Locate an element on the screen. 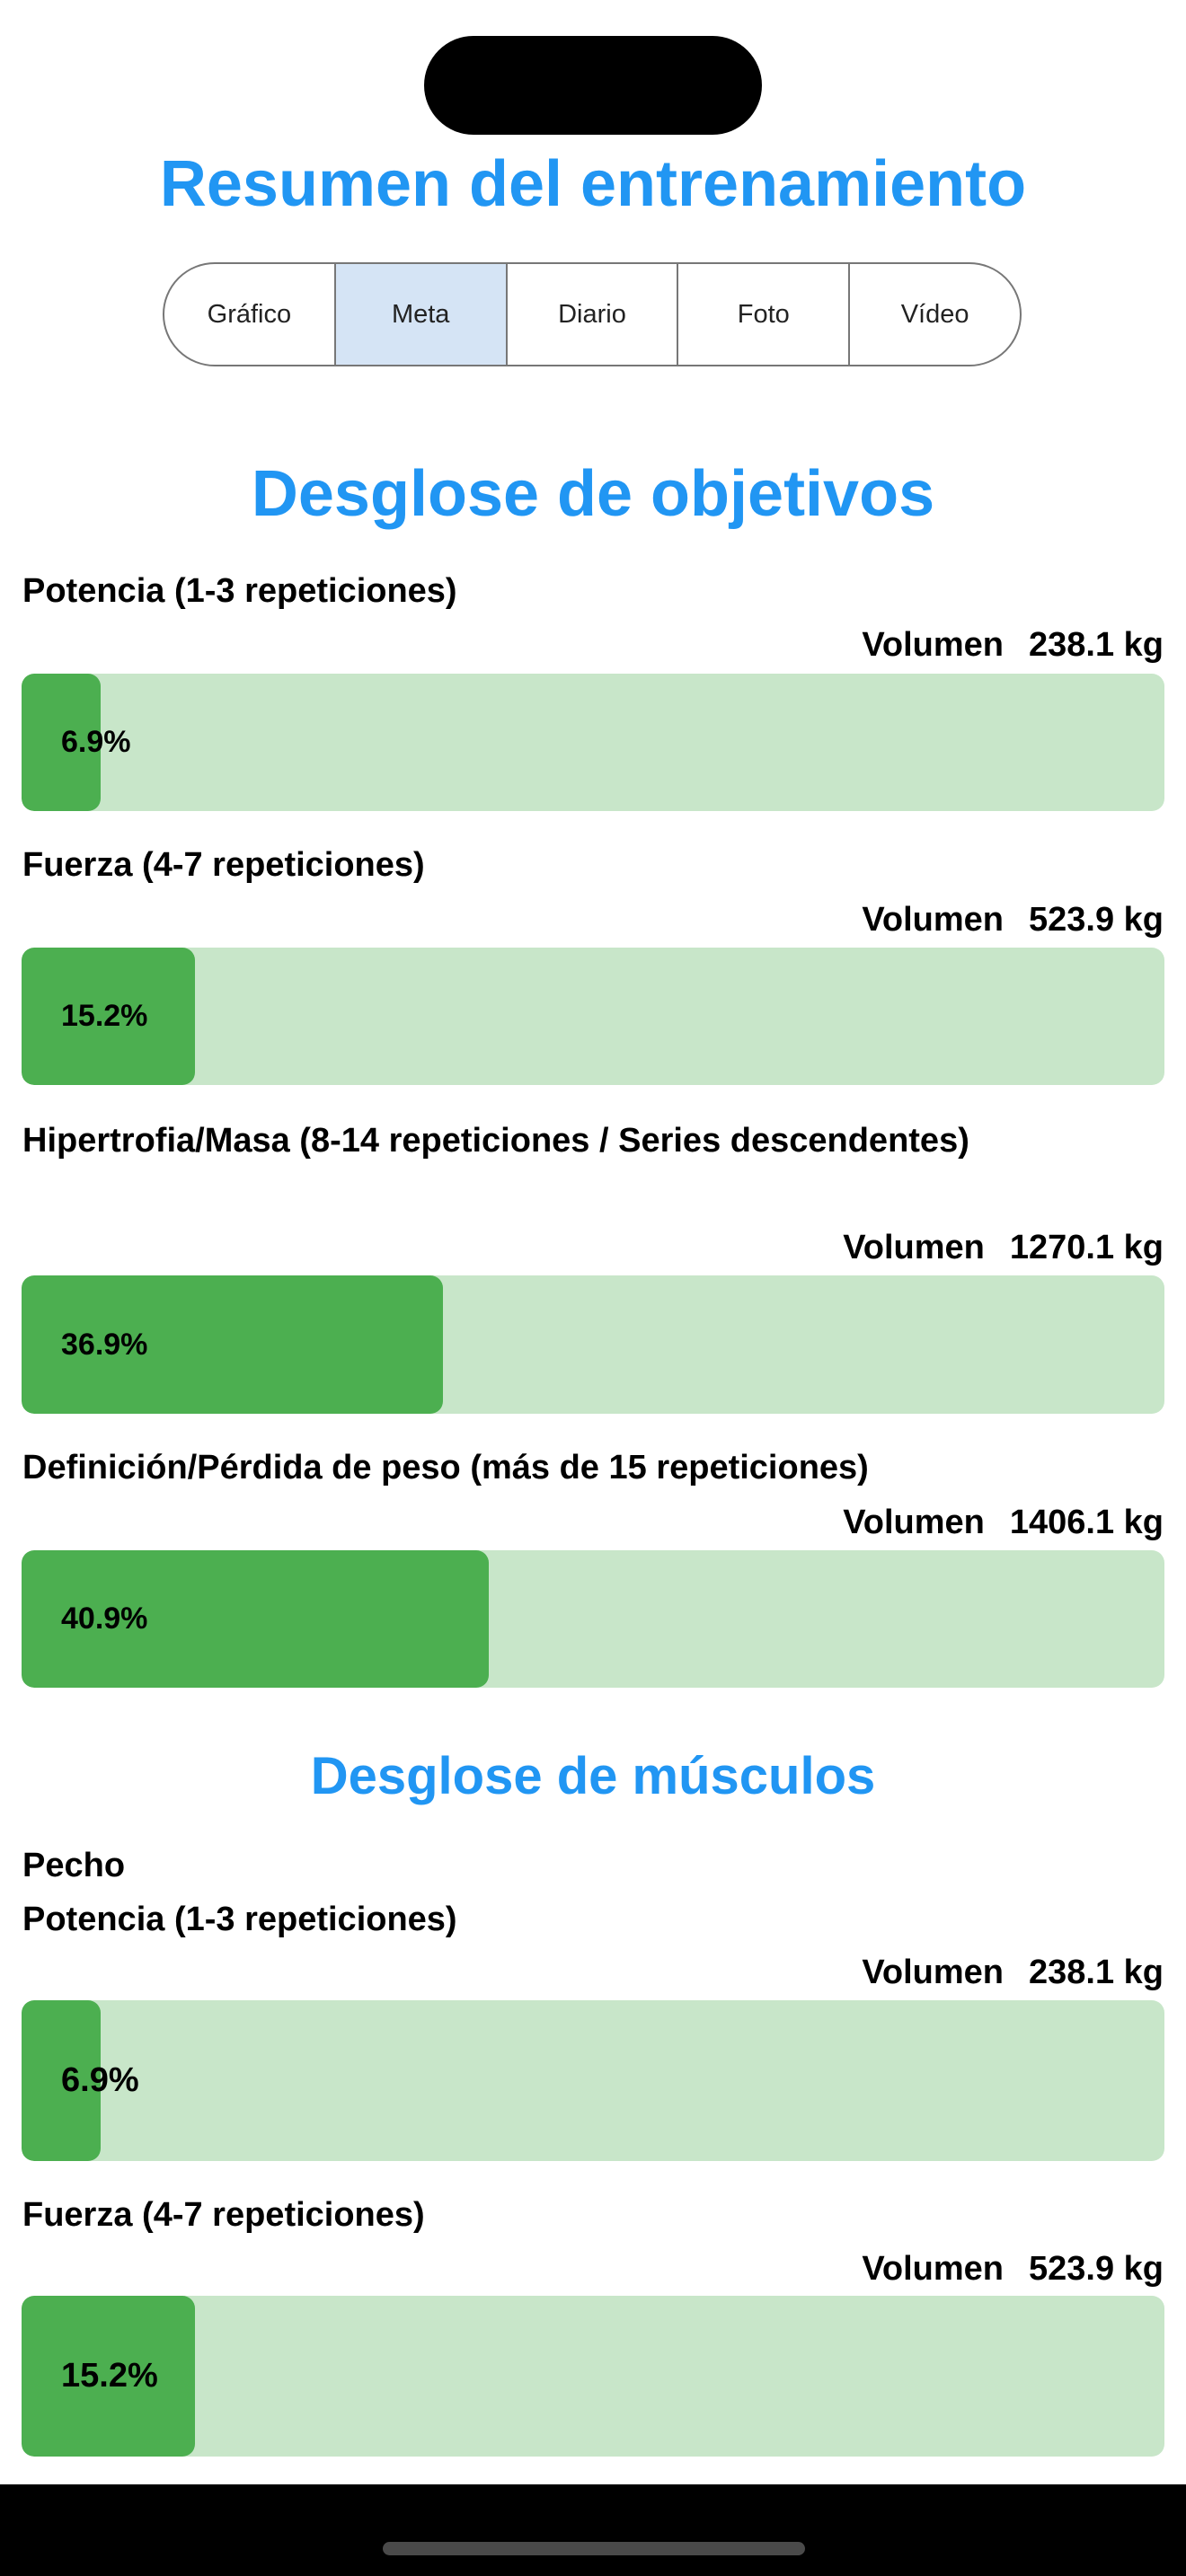 The width and height of the screenshot is (1186, 2576). page-title: Resumen del entrenamiento is located at coordinates (593, 184).